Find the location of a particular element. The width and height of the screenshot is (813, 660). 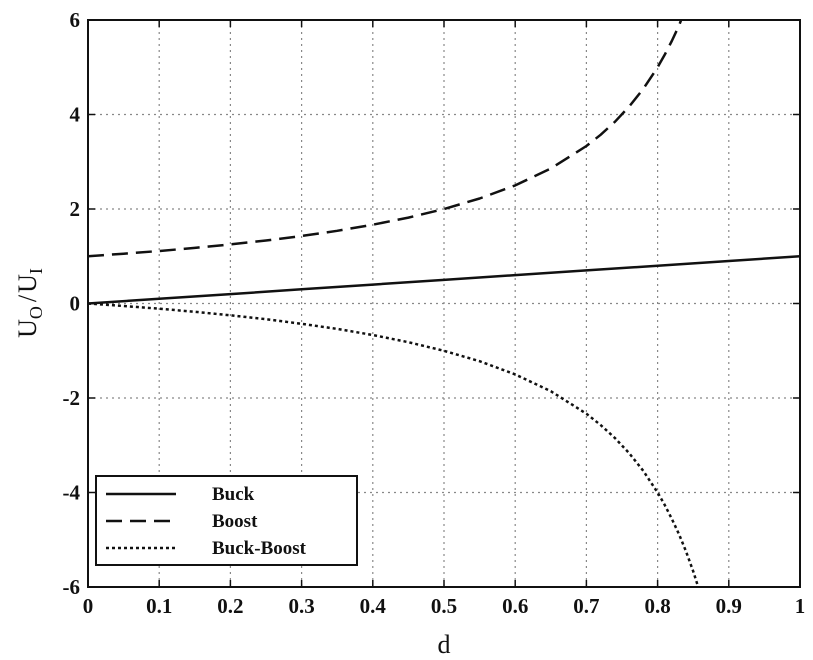

x-tick-label: 0.3 is located at coordinates (301, 606).